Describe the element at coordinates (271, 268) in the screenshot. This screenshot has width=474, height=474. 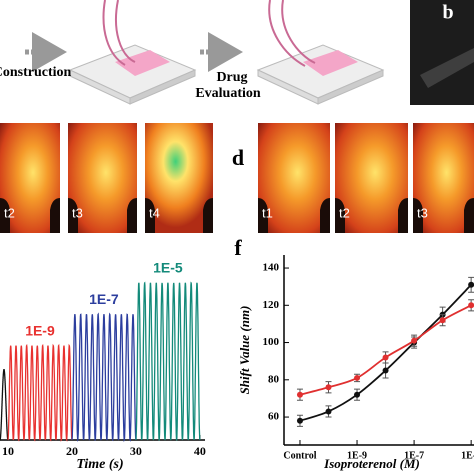
I see `y-tick-label: 140` at that location.